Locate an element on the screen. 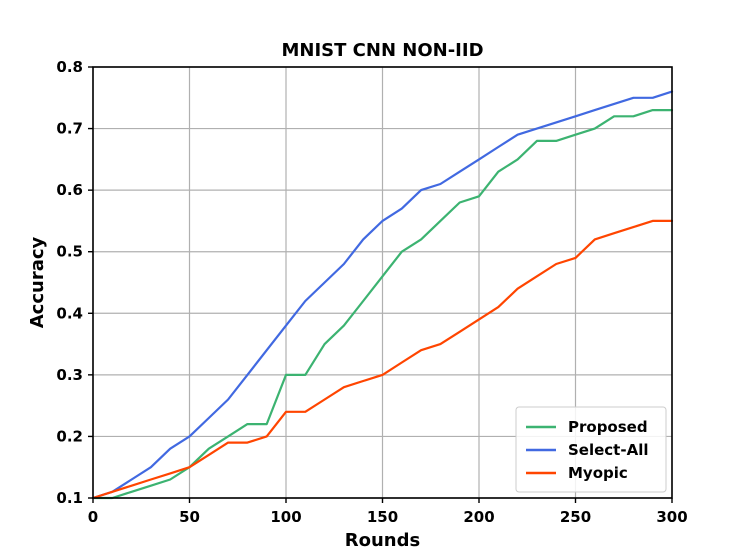  x-tick-label: 0 is located at coordinates (93, 517).